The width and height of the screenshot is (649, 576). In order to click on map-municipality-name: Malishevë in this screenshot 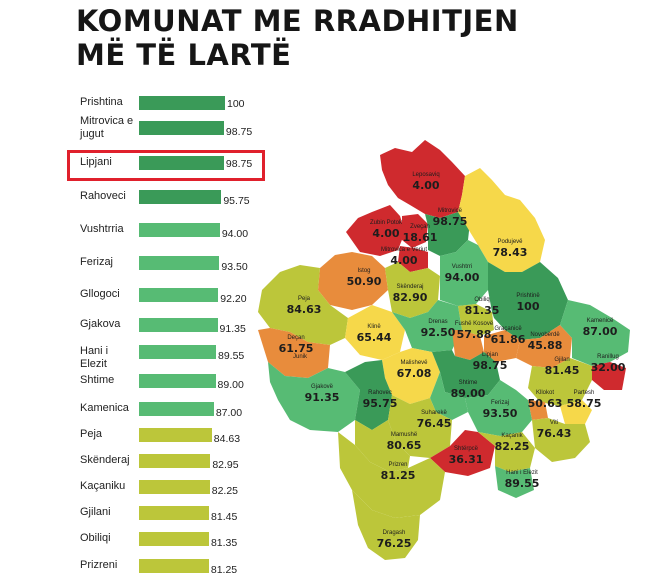, I will do `click(414, 363)`.